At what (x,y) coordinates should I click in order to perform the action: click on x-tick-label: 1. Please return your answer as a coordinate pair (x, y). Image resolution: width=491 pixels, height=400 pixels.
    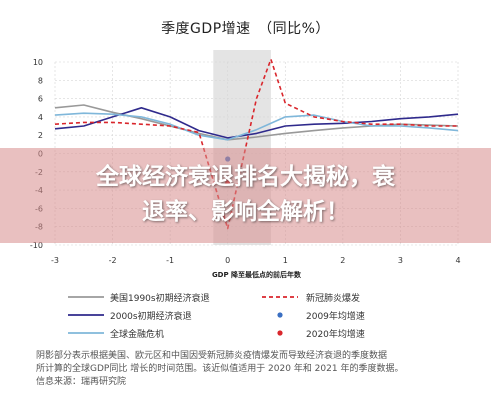
    Looking at the image, I should click on (285, 260).